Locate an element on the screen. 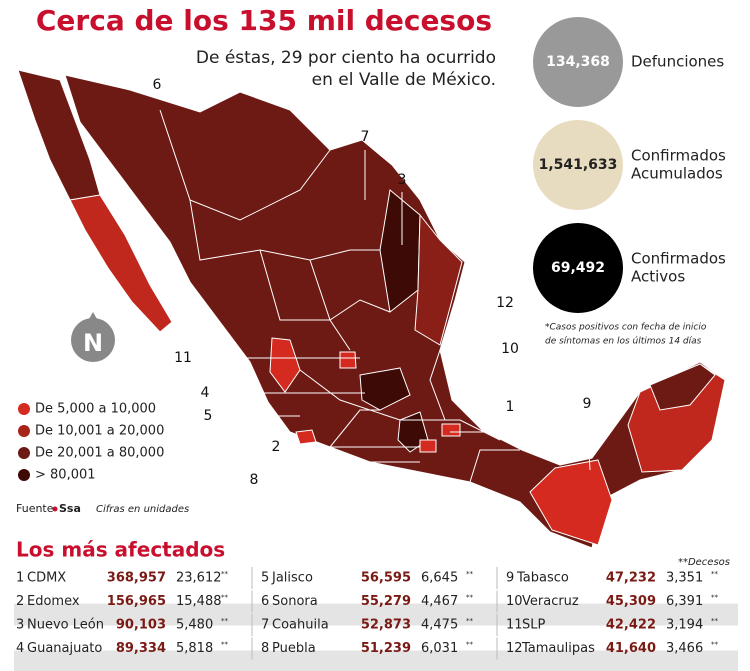 This screenshot has height=671, width=750. state-name: Veracruz is located at coordinates (550, 601).